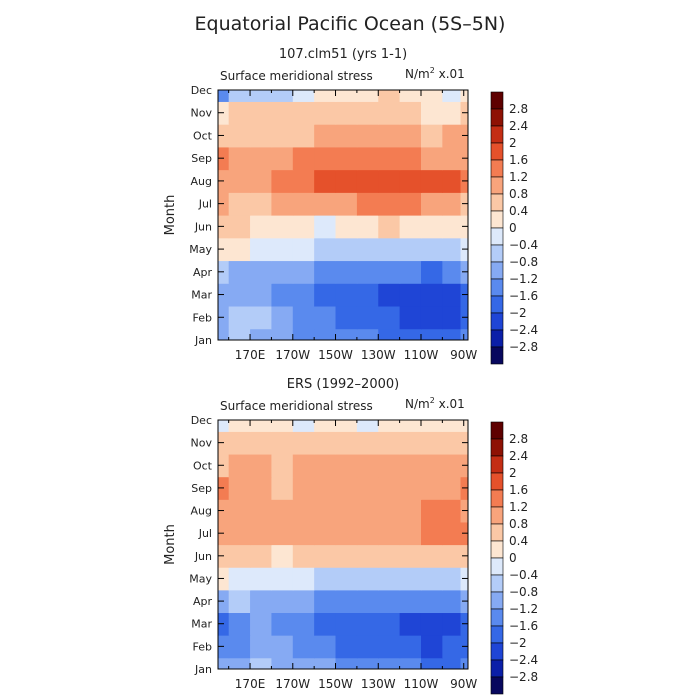 This screenshot has height=700, width=700. Describe the element at coordinates (201, 420) in the screenshot. I see `y-tick-label: Dec` at that location.